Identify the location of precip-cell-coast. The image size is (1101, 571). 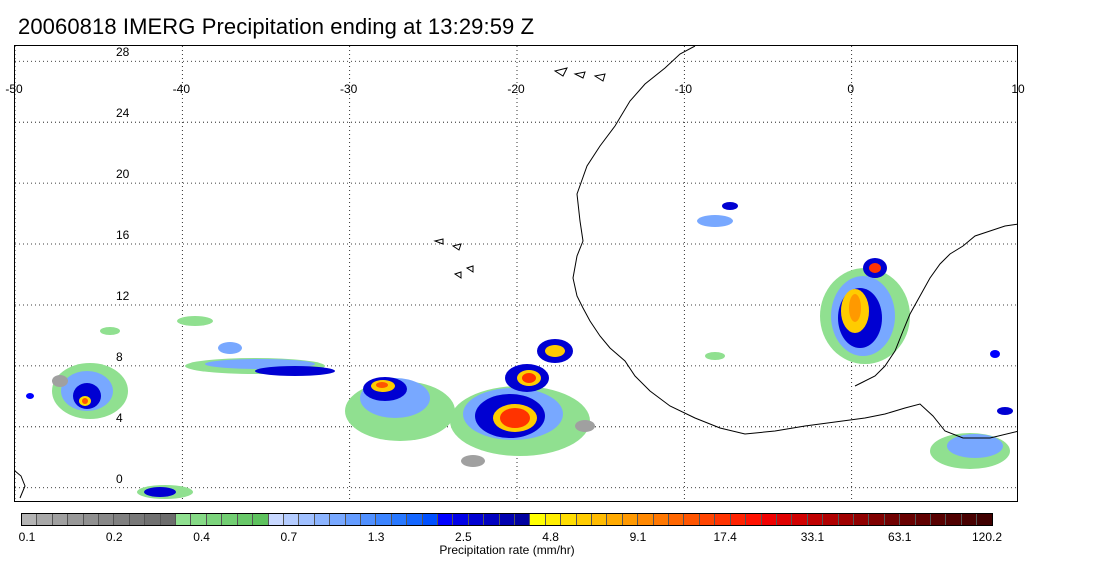
(522, 403).